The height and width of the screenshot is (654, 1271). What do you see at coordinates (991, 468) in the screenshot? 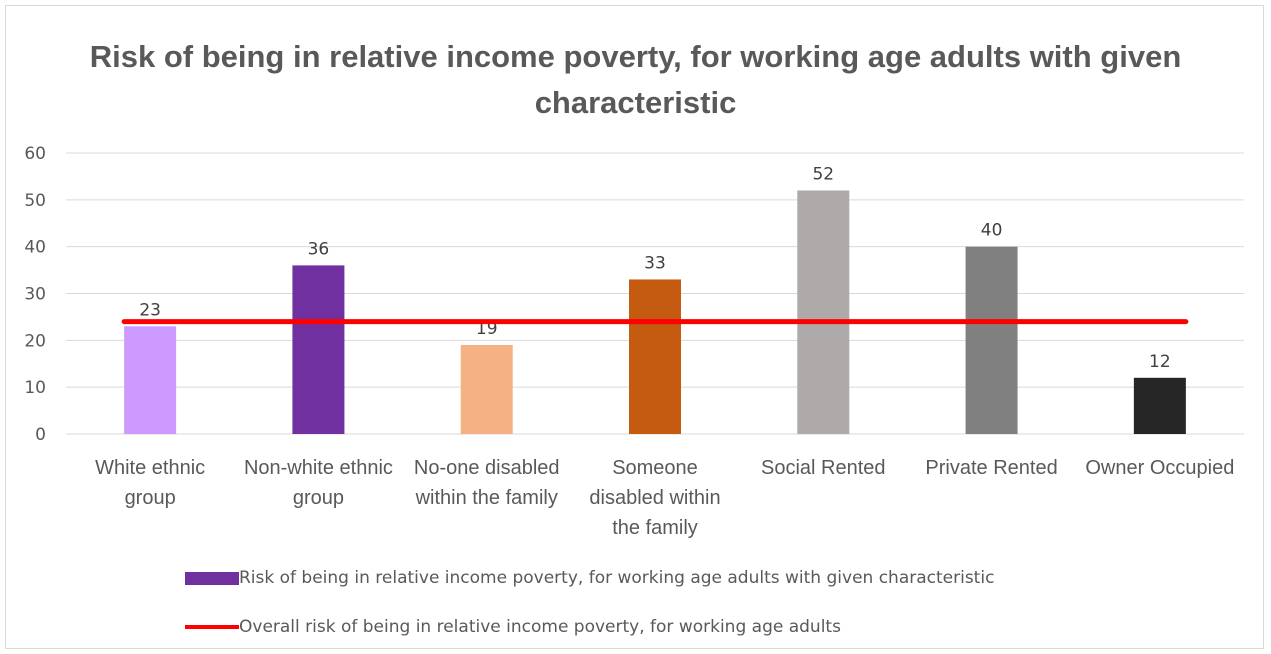
I see `x-category-label: Private Rented` at bounding box center [991, 468].